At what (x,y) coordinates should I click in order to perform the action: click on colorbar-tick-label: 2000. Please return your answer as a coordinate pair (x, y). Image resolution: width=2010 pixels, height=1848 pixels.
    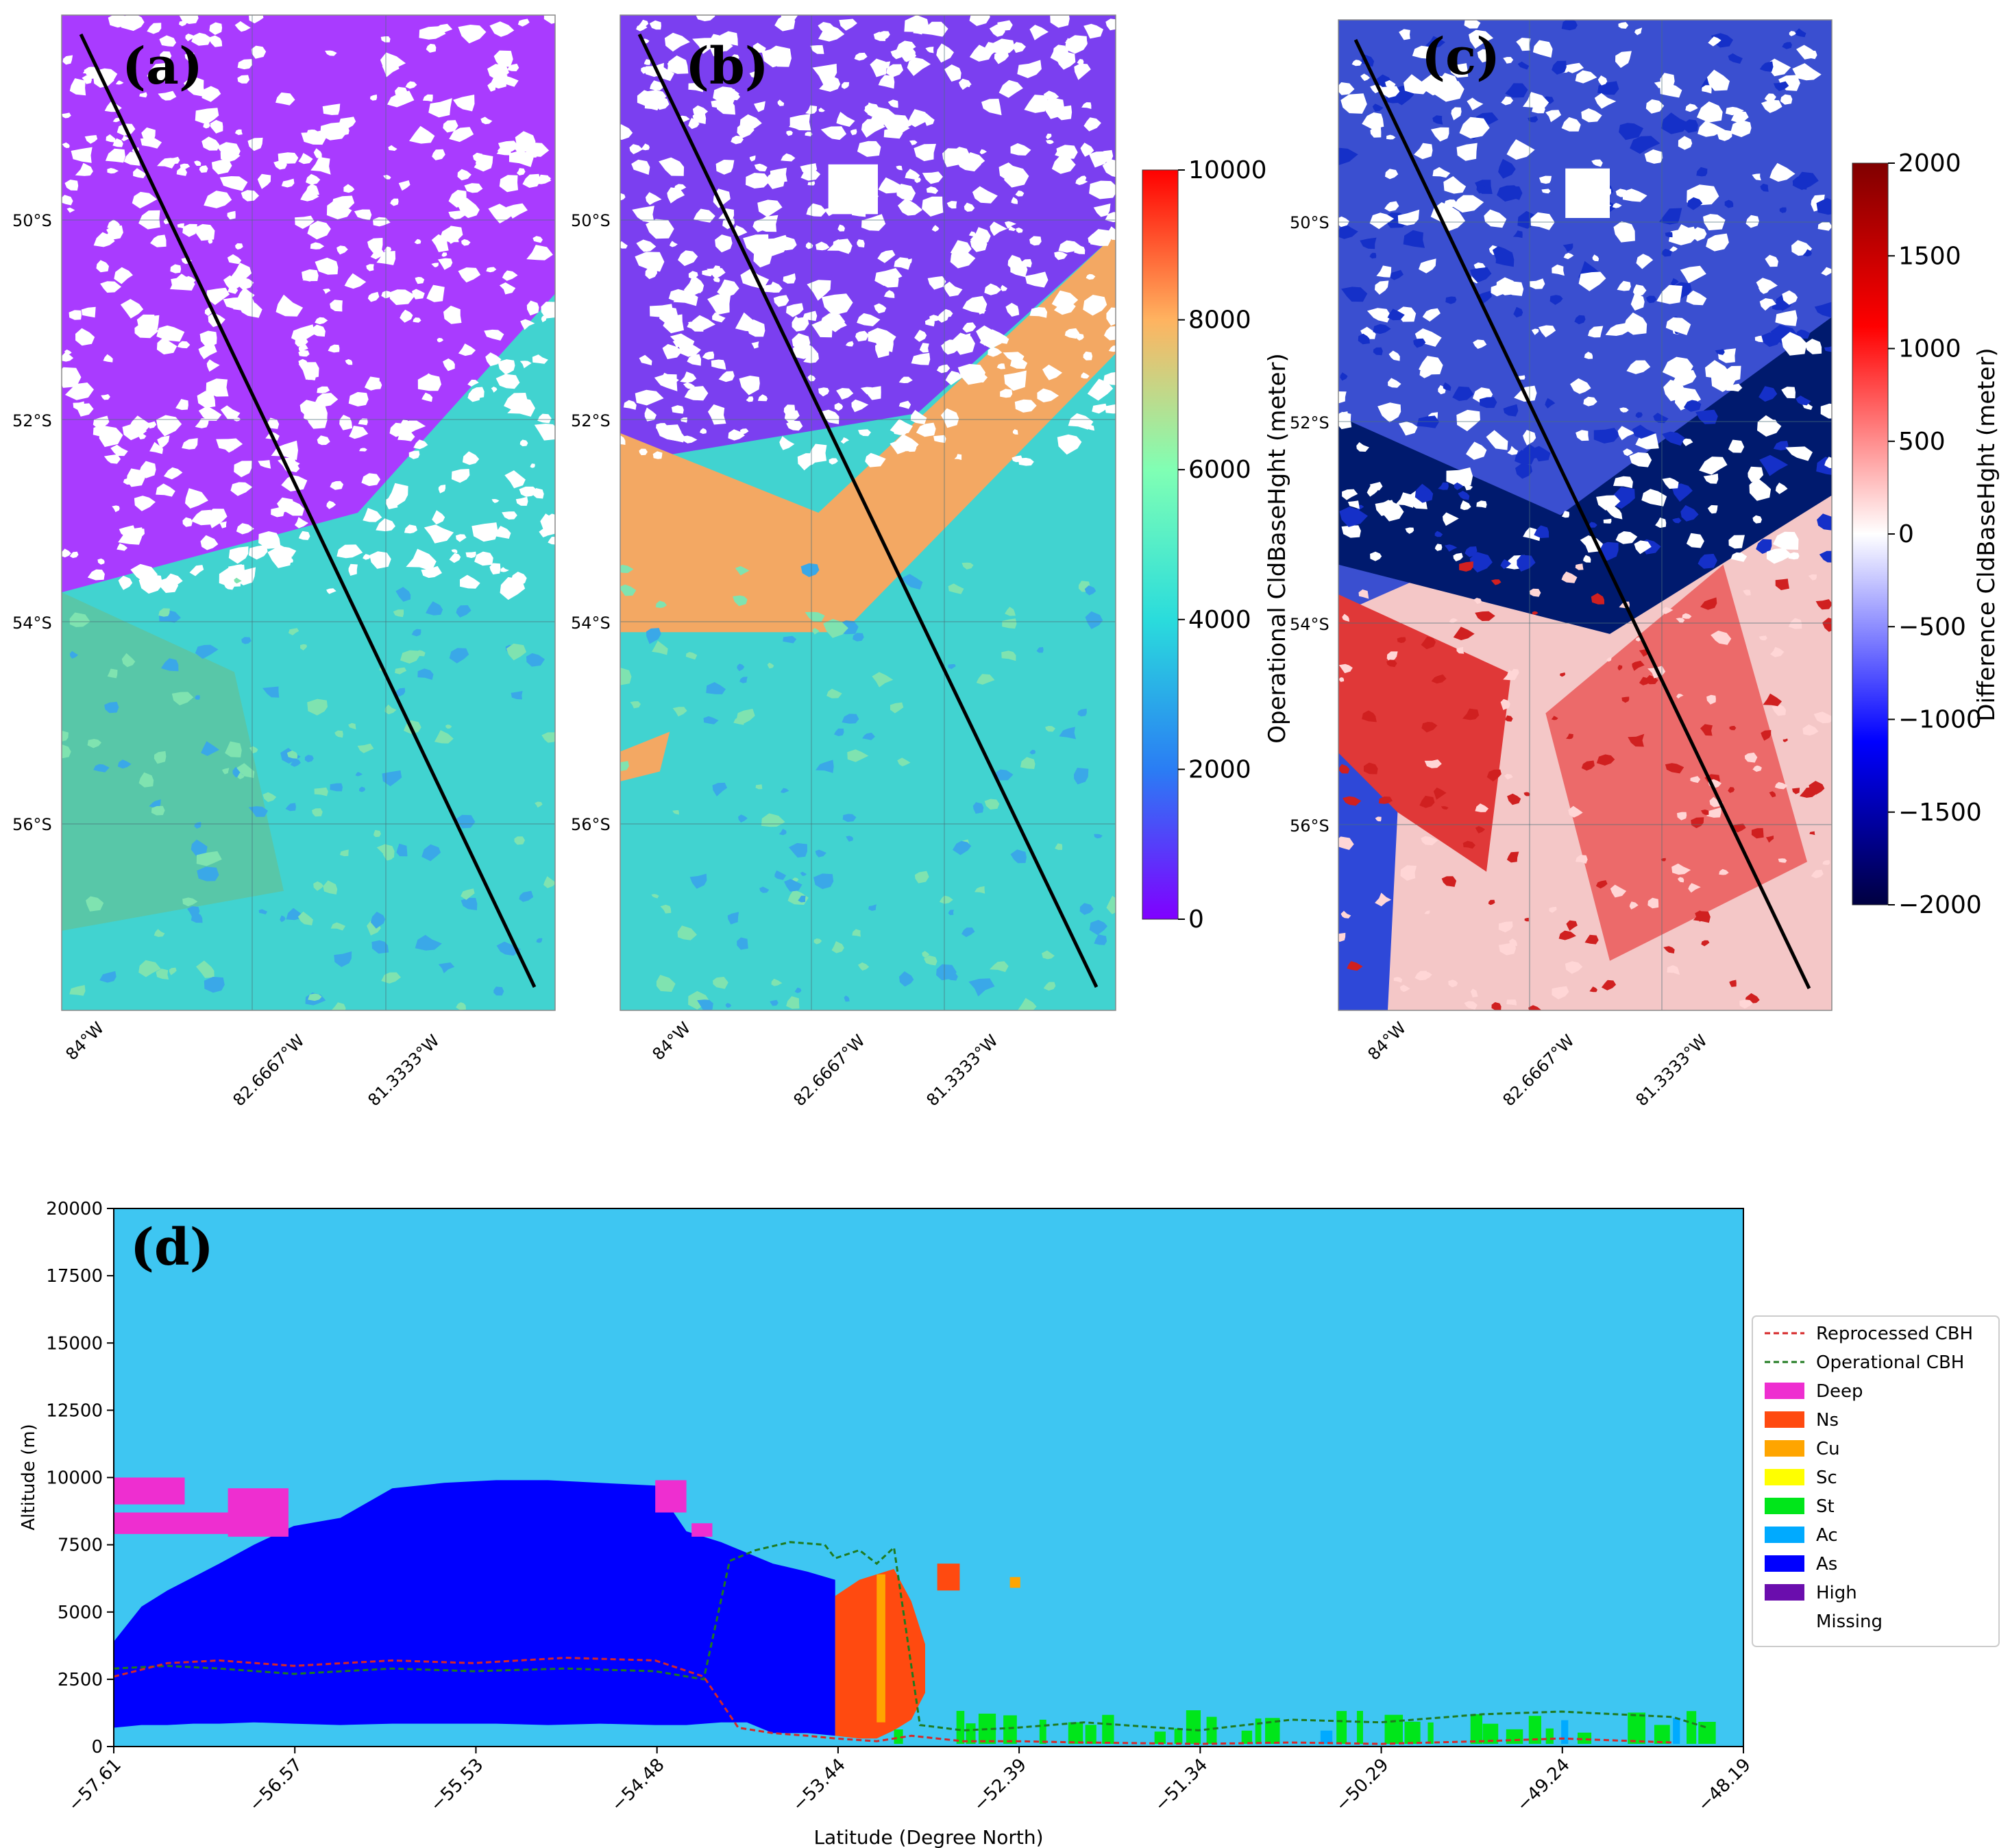
    Looking at the image, I should click on (1929, 163).